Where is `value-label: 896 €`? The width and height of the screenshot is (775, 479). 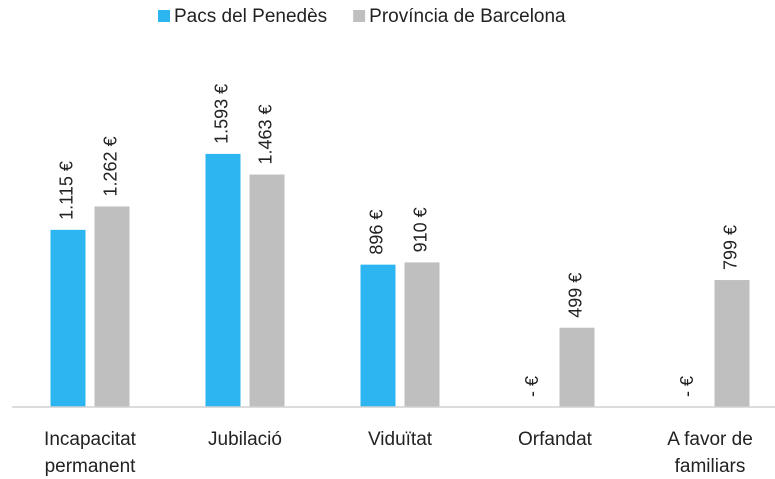
value-label: 896 € is located at coordinates (377, 232).